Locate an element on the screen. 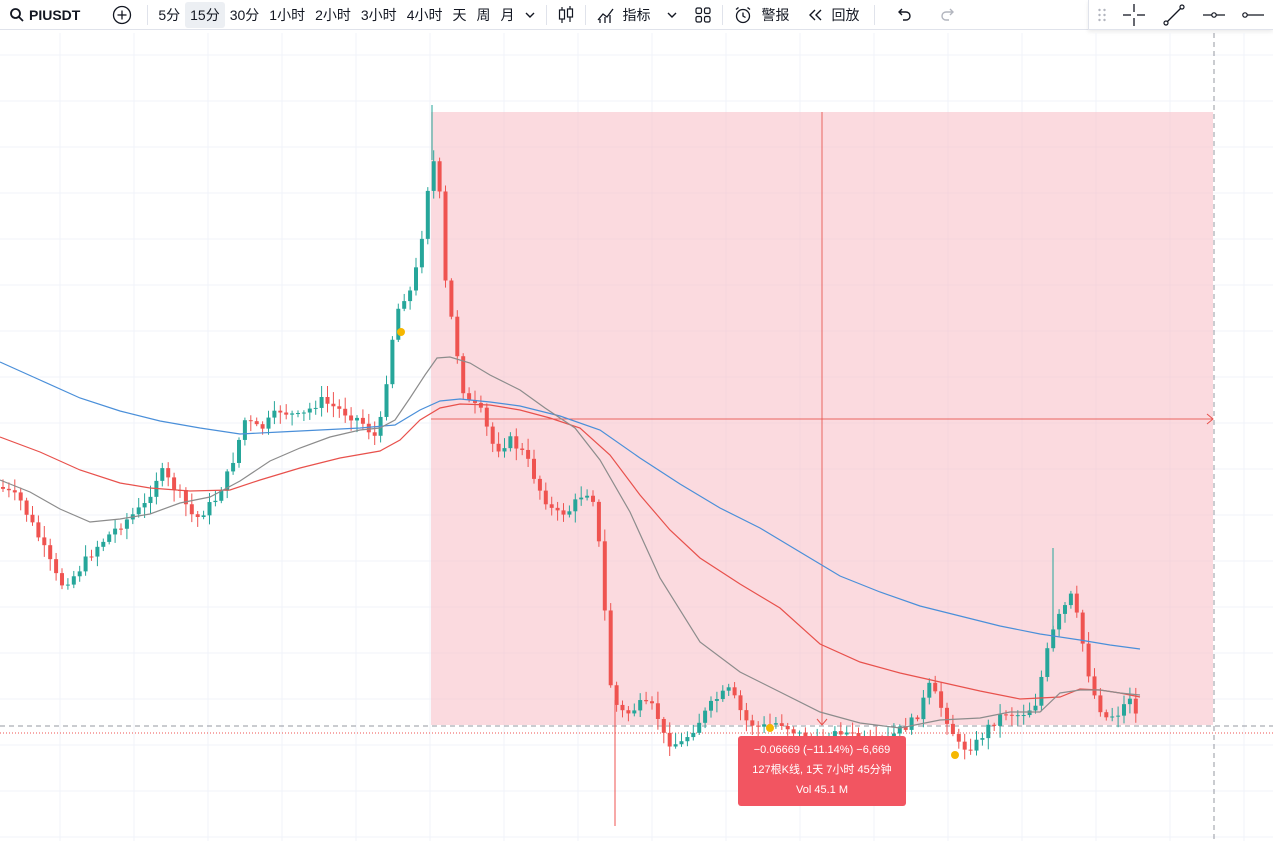 Image resolution: width=1273 pixels, height=841 pixels. alert-button: 警报 is located at coordinates (761, 15).